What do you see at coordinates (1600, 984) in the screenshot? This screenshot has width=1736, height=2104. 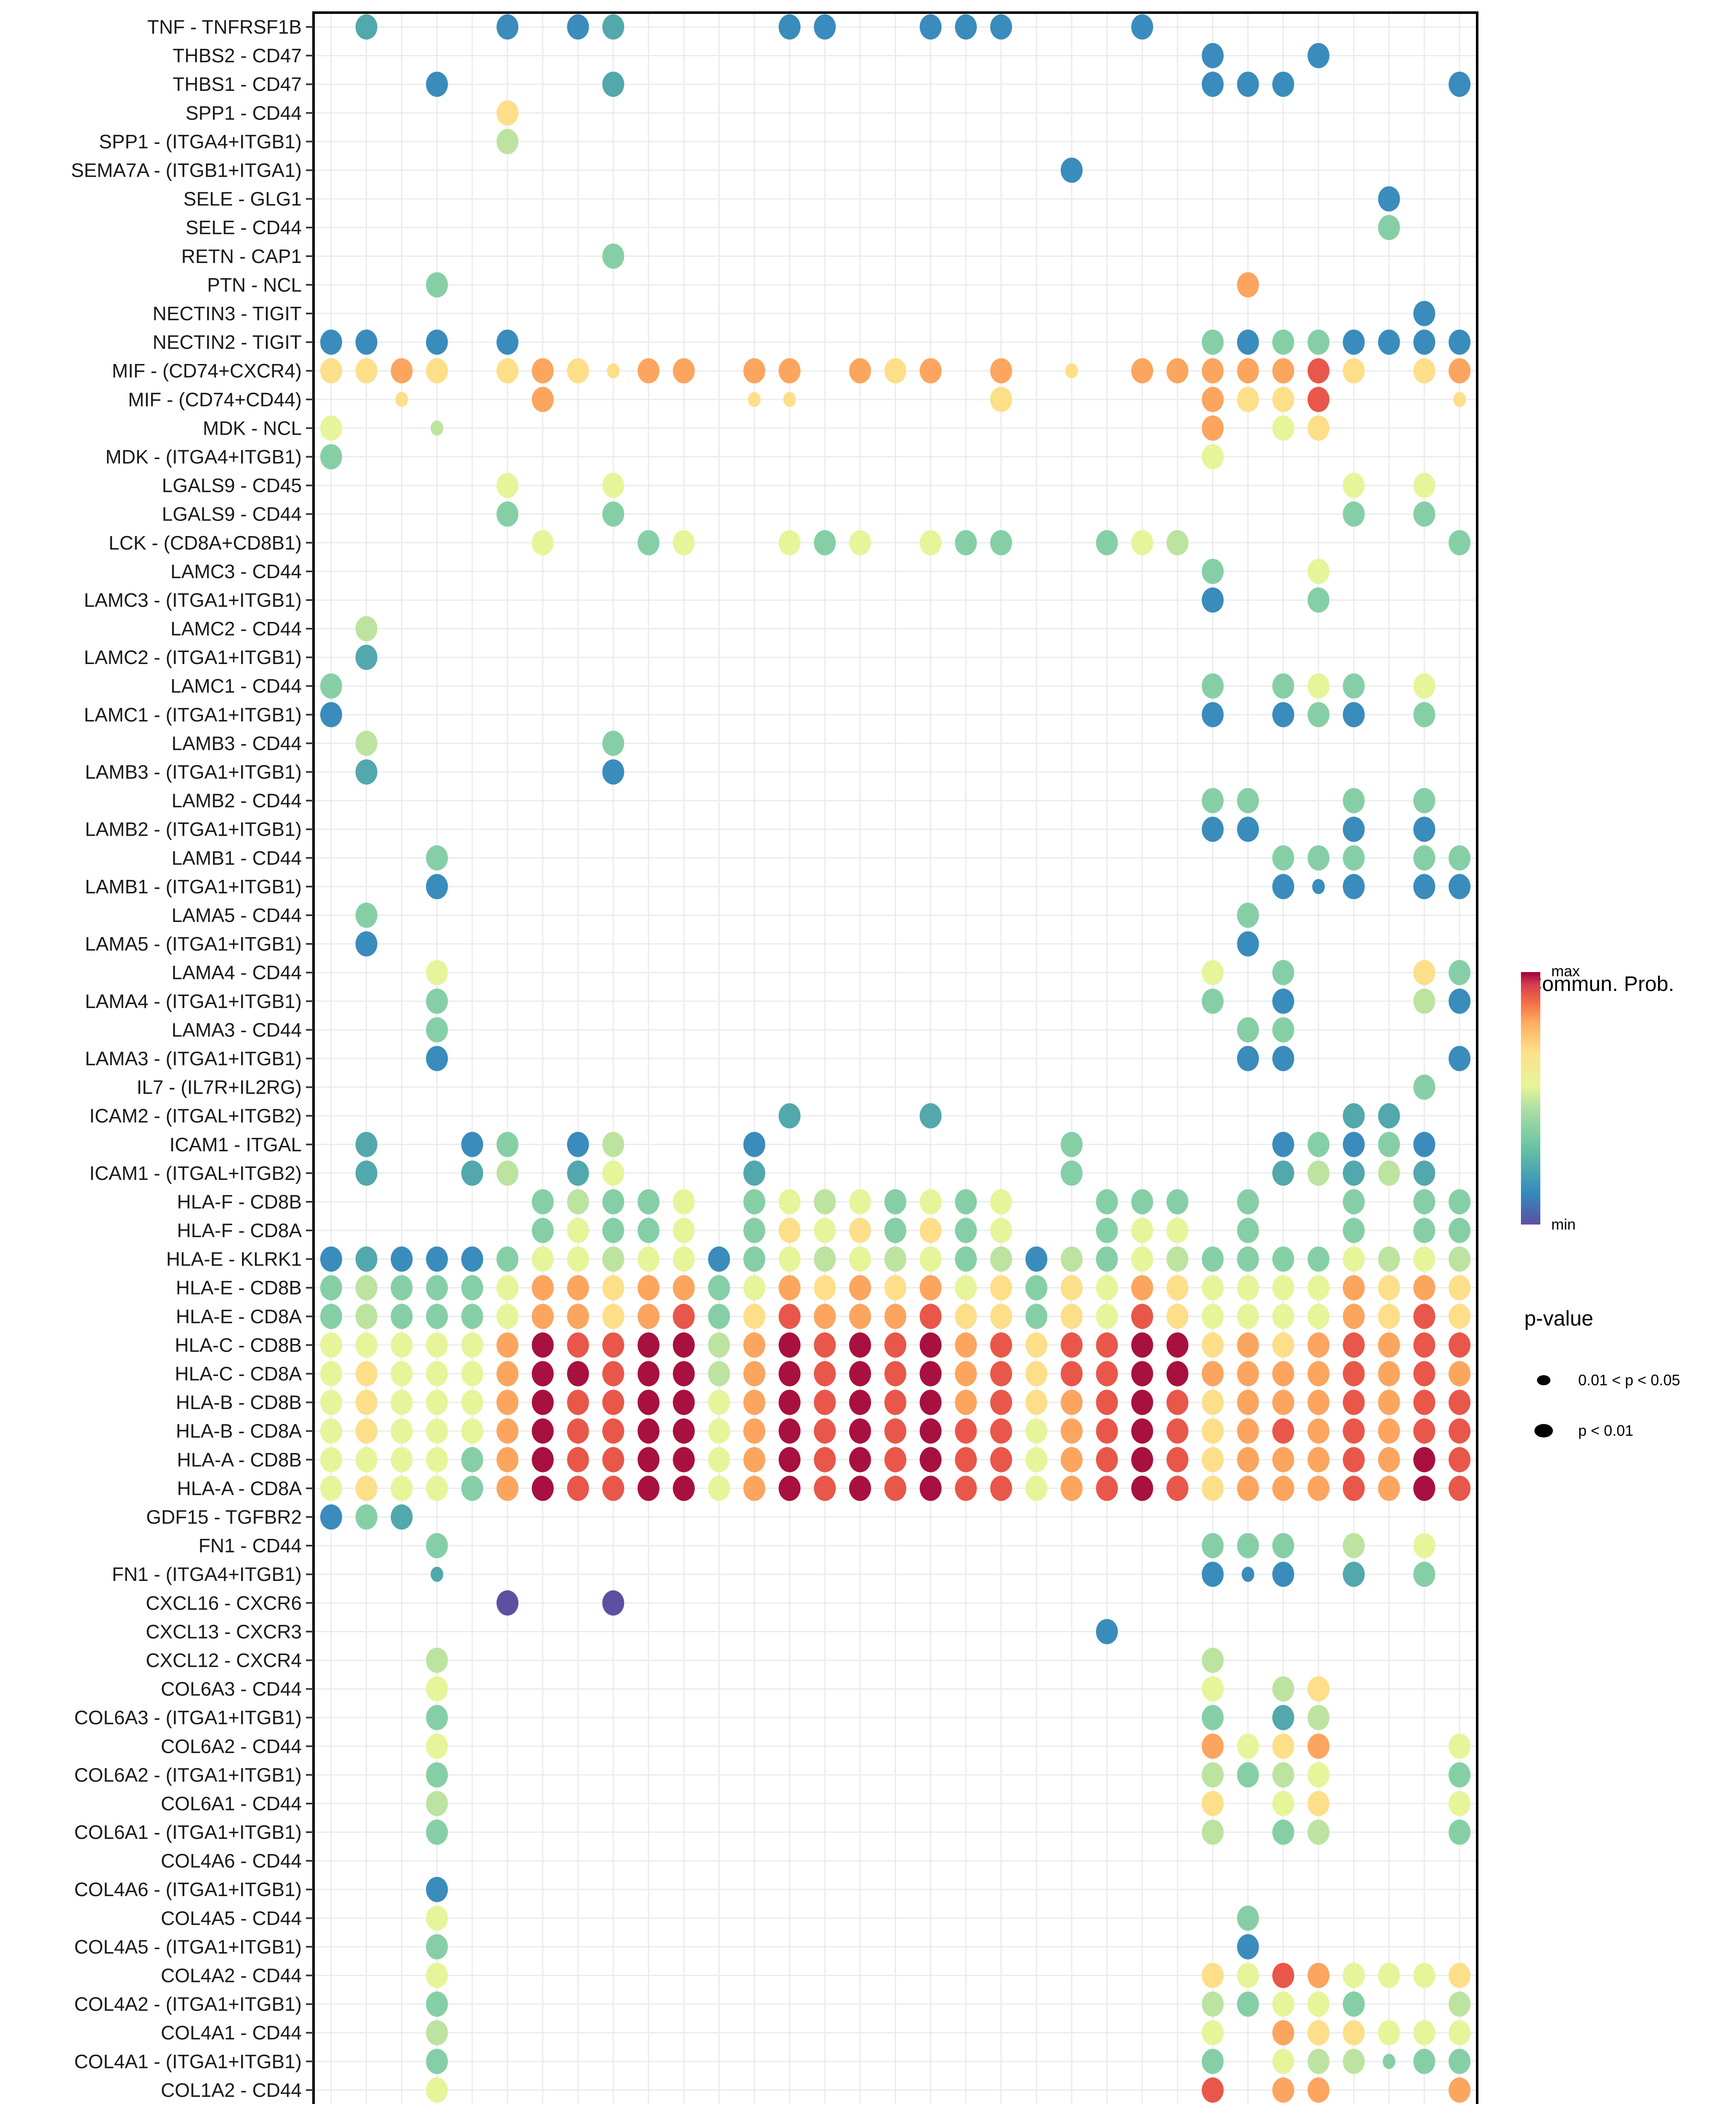 I see `color-legend-title: Commun. Prob.` at bounding box center [1600, 984].